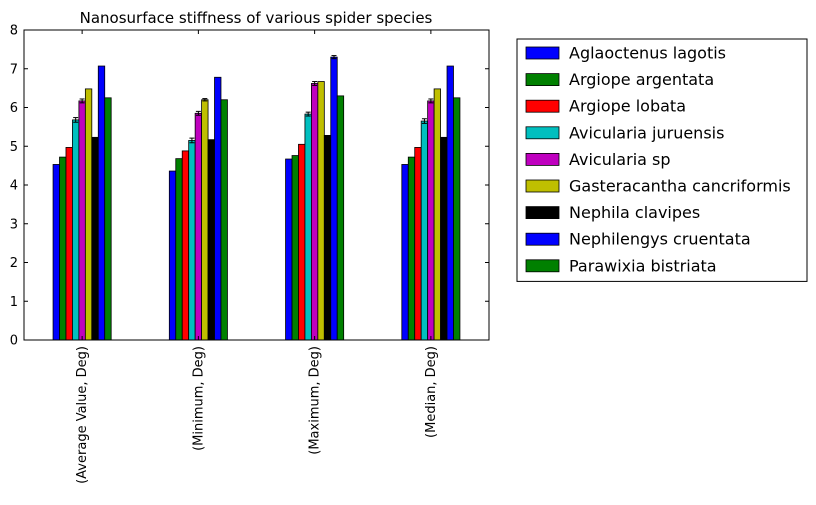 This screenshot has height=505, width=816. Describe the element at coordinates (14, 263) in the screenshot. I see `y-tick-label: 2` at that location.